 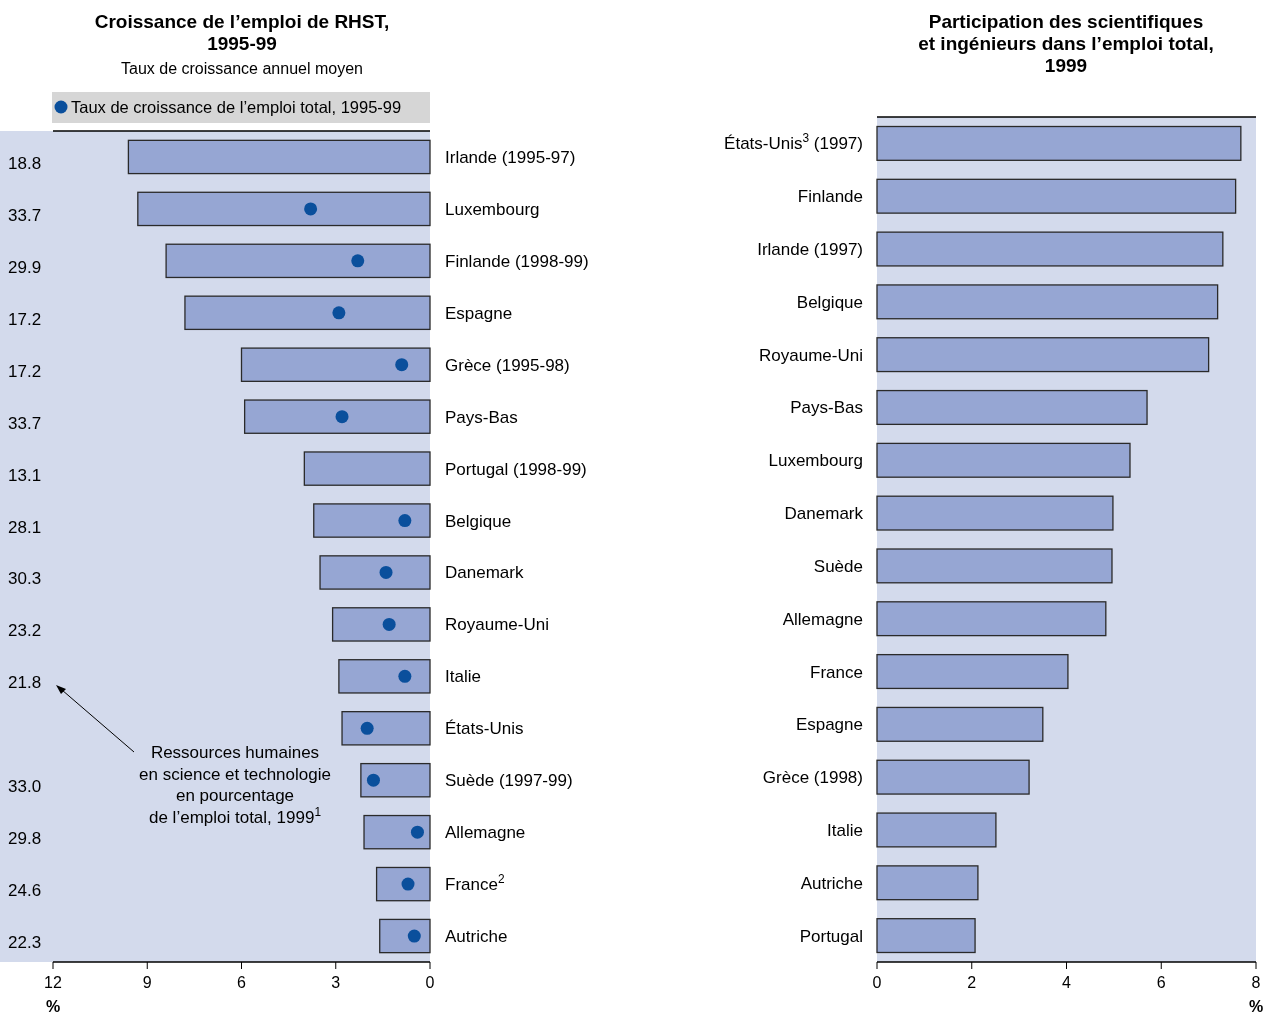 I want to click on text: 23.2, so click(x=25, y=631).